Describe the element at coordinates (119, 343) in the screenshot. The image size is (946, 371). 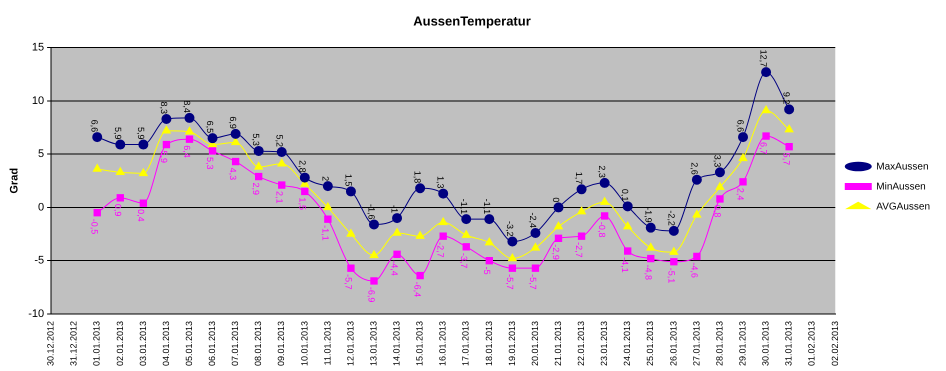
I see `x-tick-label: 02.01.2013` at that location.